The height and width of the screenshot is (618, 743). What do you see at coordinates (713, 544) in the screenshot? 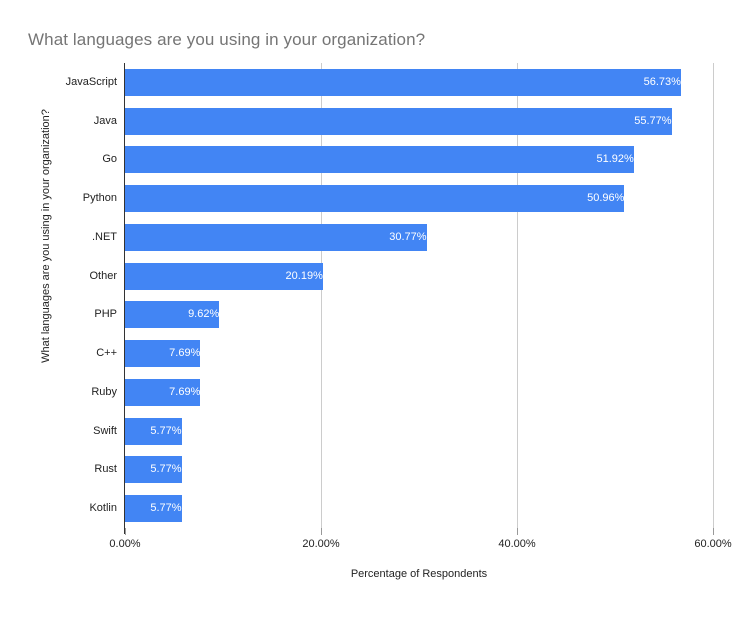
I see `x-tick-label: 60.00%` at bounding box center [713, 544].